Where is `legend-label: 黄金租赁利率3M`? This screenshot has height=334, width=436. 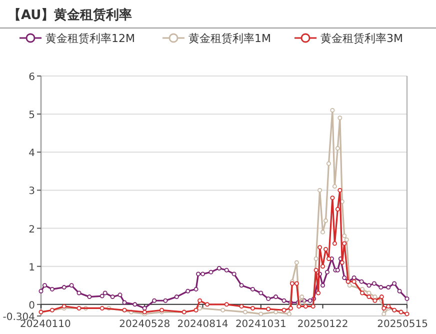
legend-label: 黄金租赁利率3M is located at coordinates (361, 38).